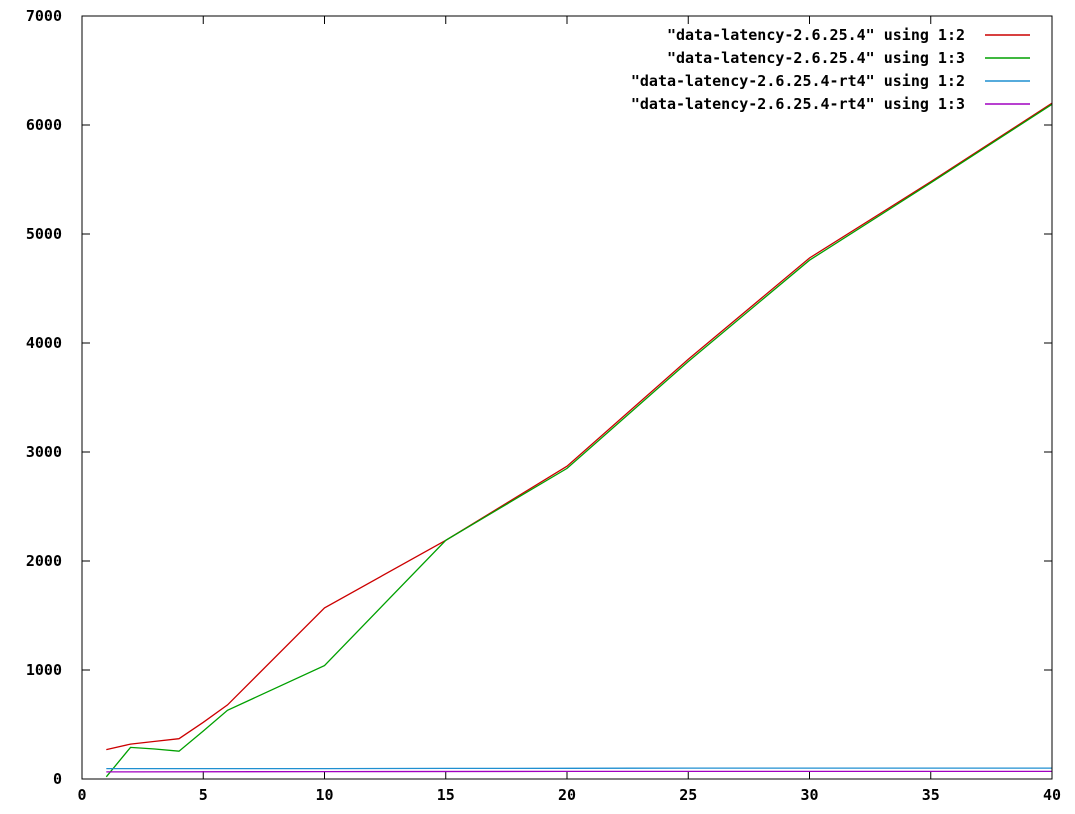 Image resolution: width=1075 pixels, height=814 pixels. Describe the element at coordinates (44, 16) in the screenshot. I see `y-tick-label: 7000` at that location.